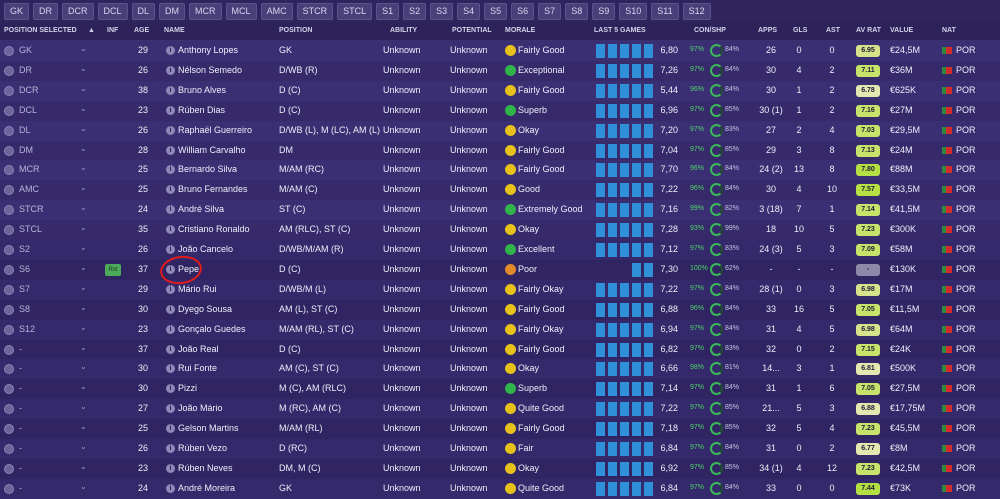 The image size is (1000, 499). I want to click on player-name: André Silva, so click(201, 209).